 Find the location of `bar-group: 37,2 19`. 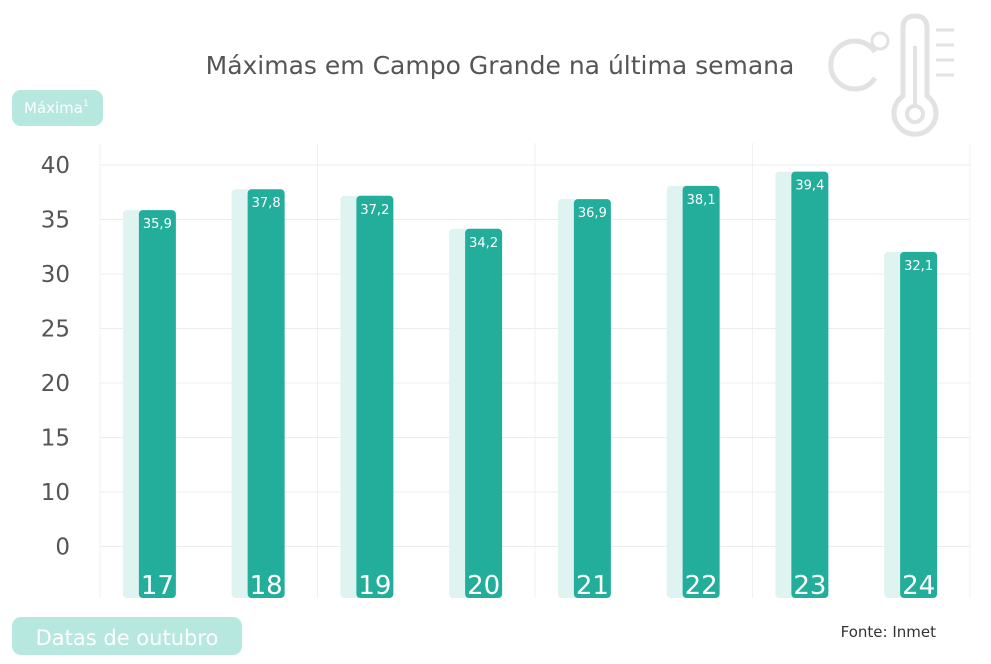

bar-group: 37,2 19 is located at coordinates (367, 398).